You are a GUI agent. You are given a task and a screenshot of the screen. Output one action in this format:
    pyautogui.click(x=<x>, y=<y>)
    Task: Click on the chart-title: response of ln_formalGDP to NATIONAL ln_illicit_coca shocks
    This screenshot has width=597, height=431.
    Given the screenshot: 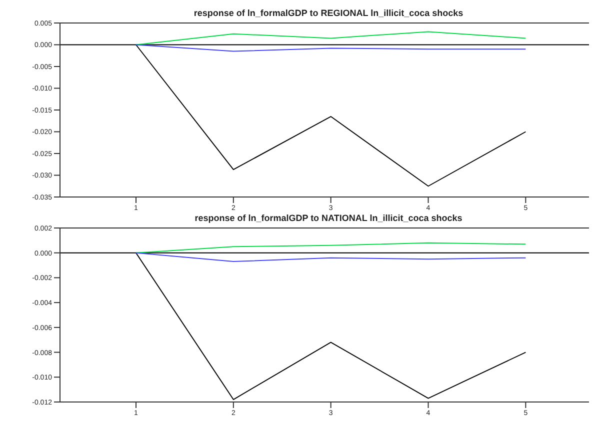 What is the action you would take?
    pyautogui.click(x=329, y=219)
    